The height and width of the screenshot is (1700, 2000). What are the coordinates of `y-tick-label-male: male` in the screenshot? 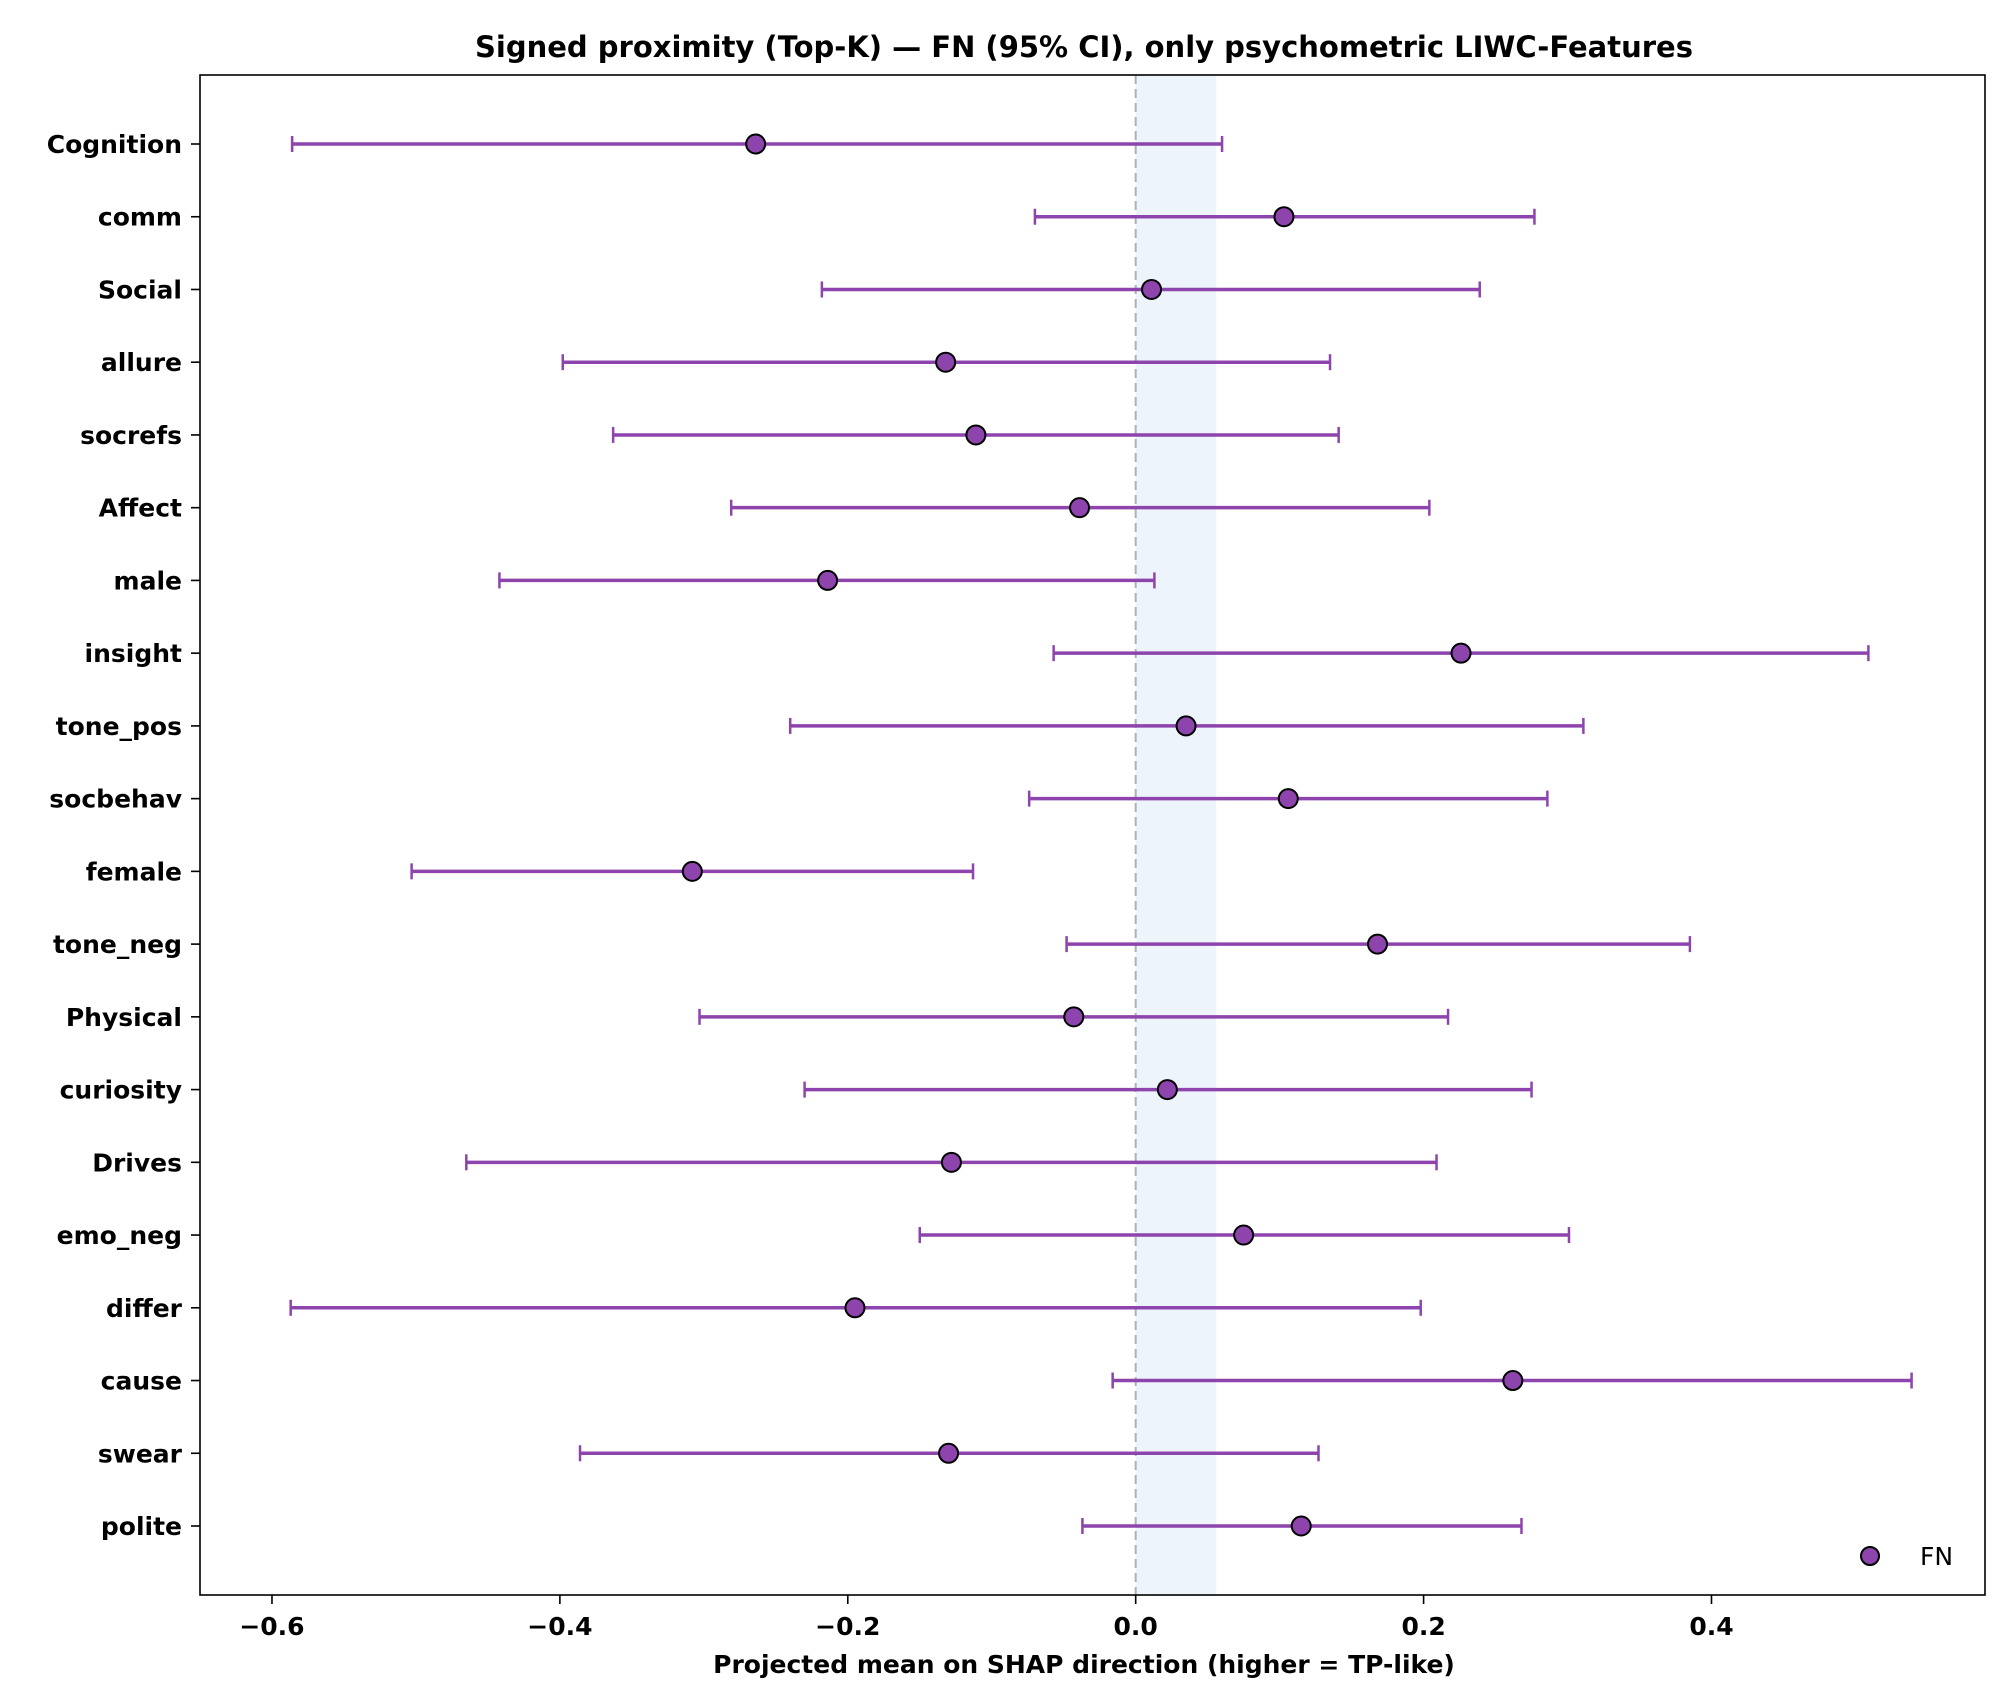 It's located at (148, 580).